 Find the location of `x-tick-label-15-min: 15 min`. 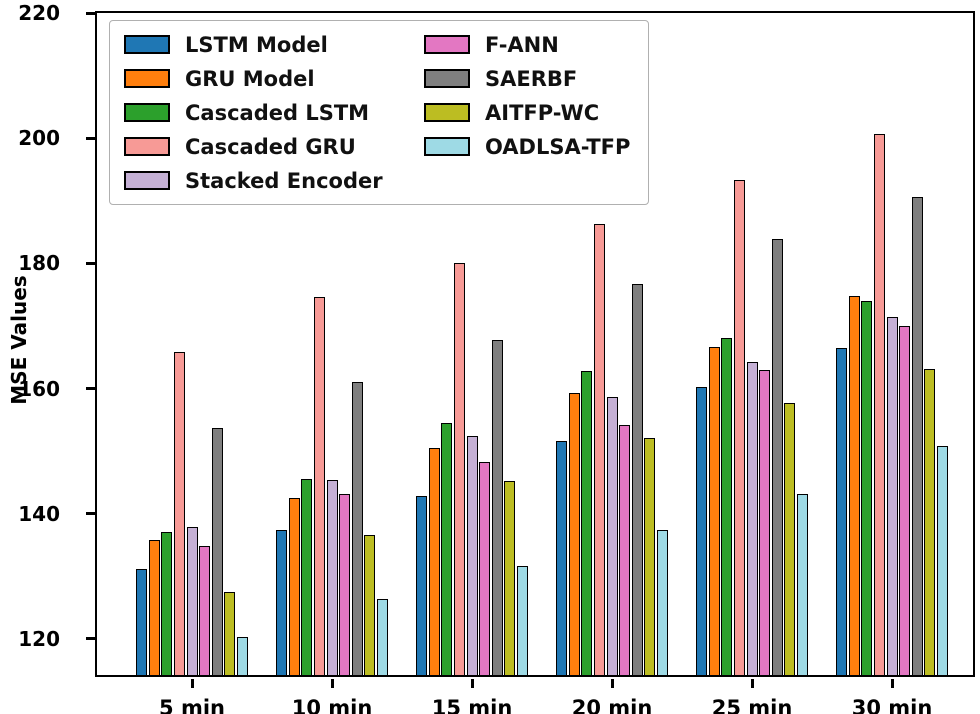

x-tick-label-15-min: 15 min is located at coordinates (472, 705).